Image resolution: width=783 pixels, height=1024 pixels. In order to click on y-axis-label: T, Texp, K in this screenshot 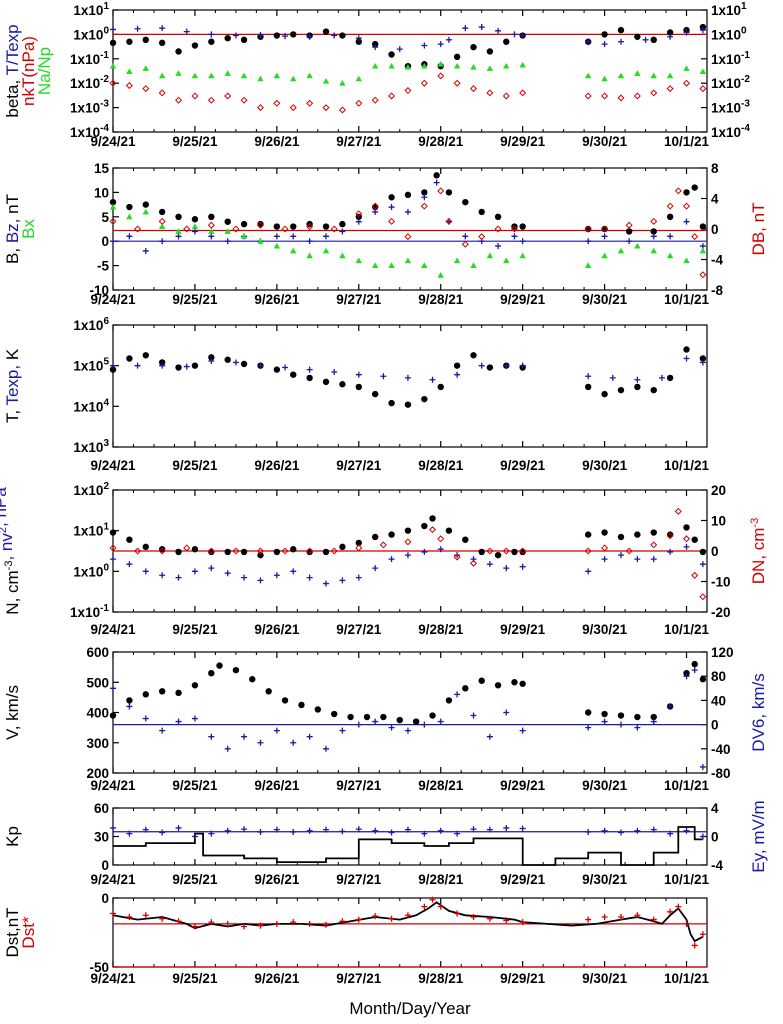, I will do `click(12, 385)`.